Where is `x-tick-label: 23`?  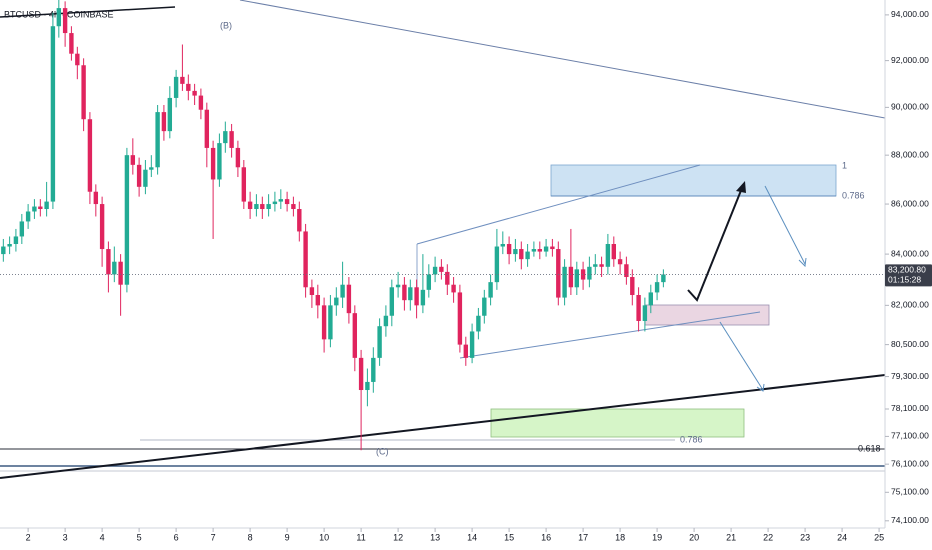
x-tick-label: 23 is located at coordinates (805, 537).